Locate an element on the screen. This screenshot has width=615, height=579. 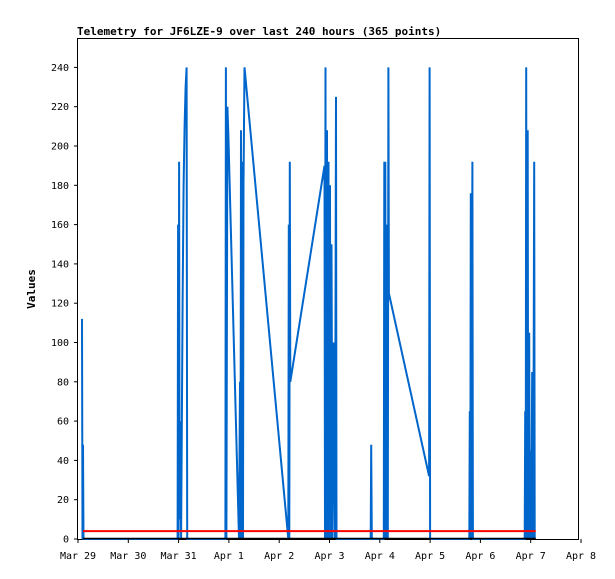
x-tick-label: Mar 31 is located at coordinates (179, 556).